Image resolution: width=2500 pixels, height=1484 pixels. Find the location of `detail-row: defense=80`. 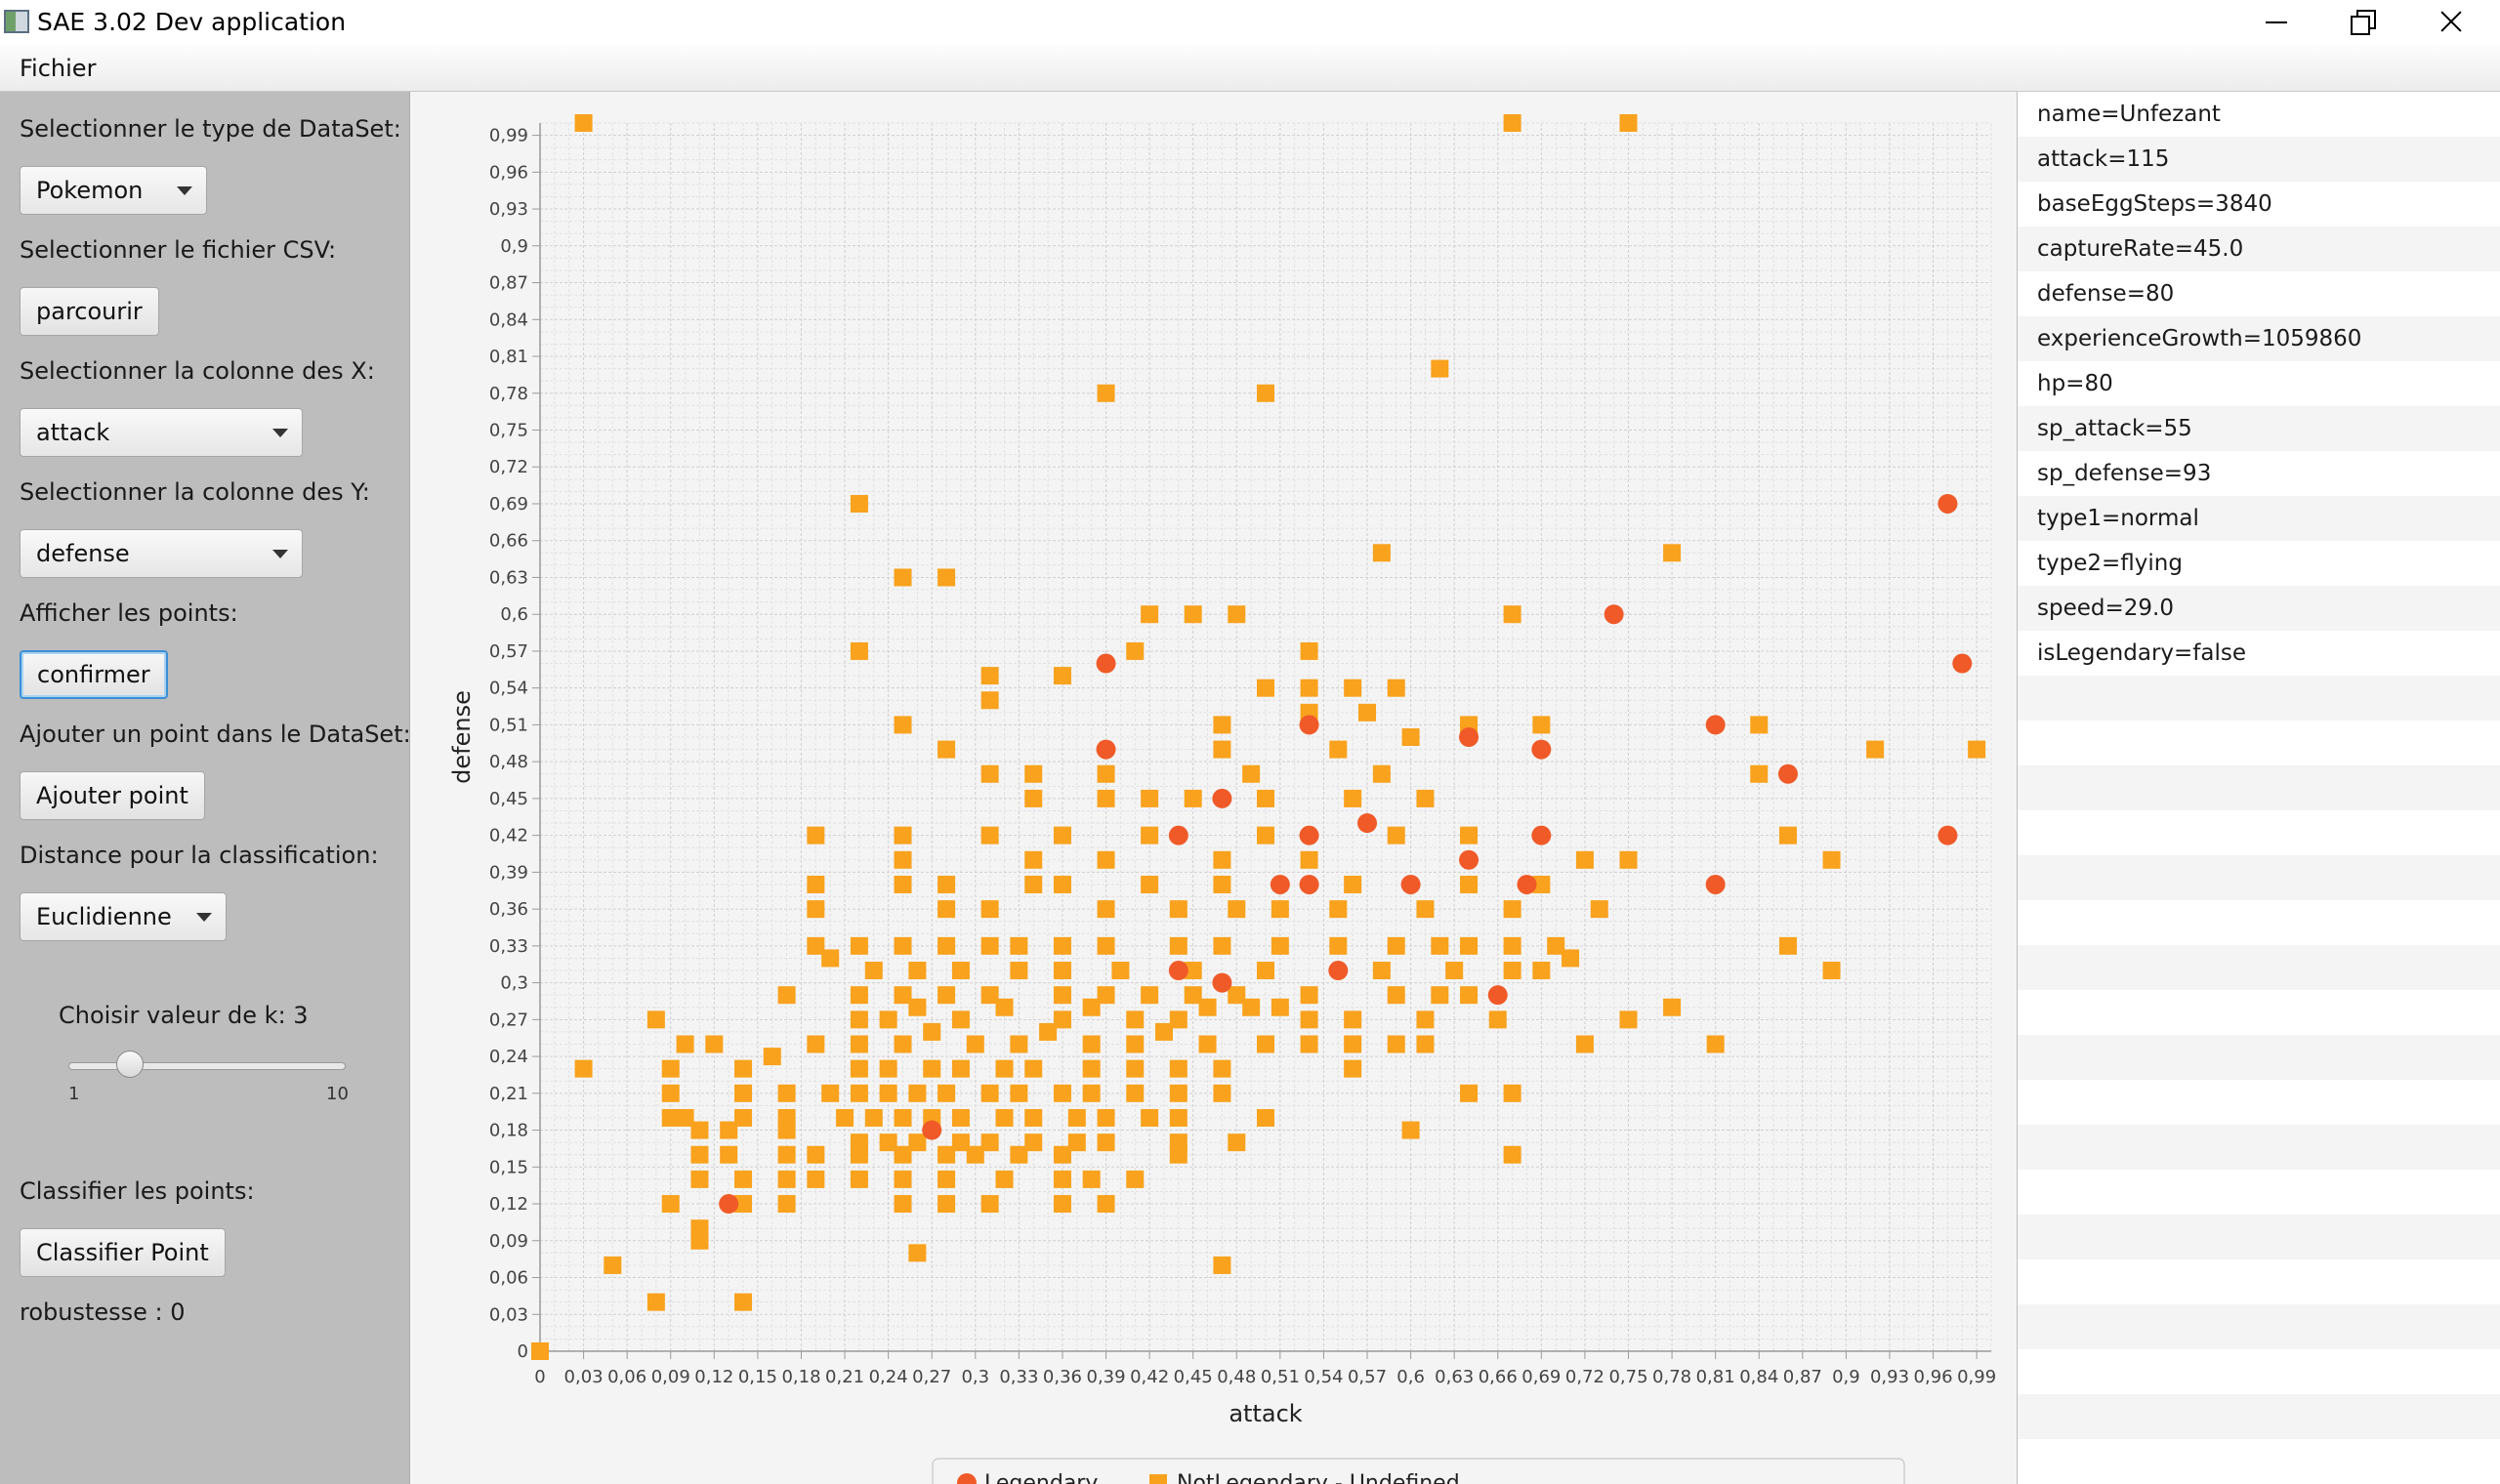

detail-row: defense=80 is located at coordinates (2106, 294).